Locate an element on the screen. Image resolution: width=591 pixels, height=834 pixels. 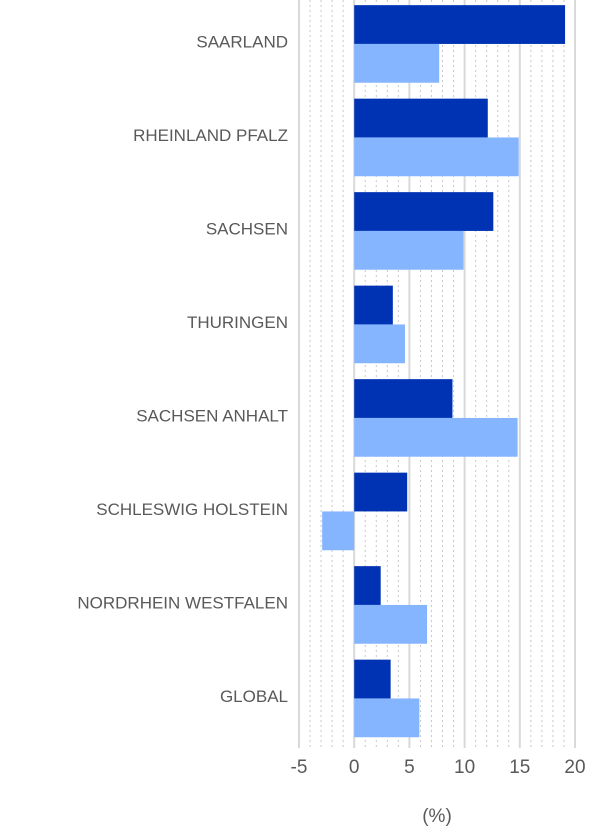
category-label: SACHSEN is located at coordinates (247, 228).